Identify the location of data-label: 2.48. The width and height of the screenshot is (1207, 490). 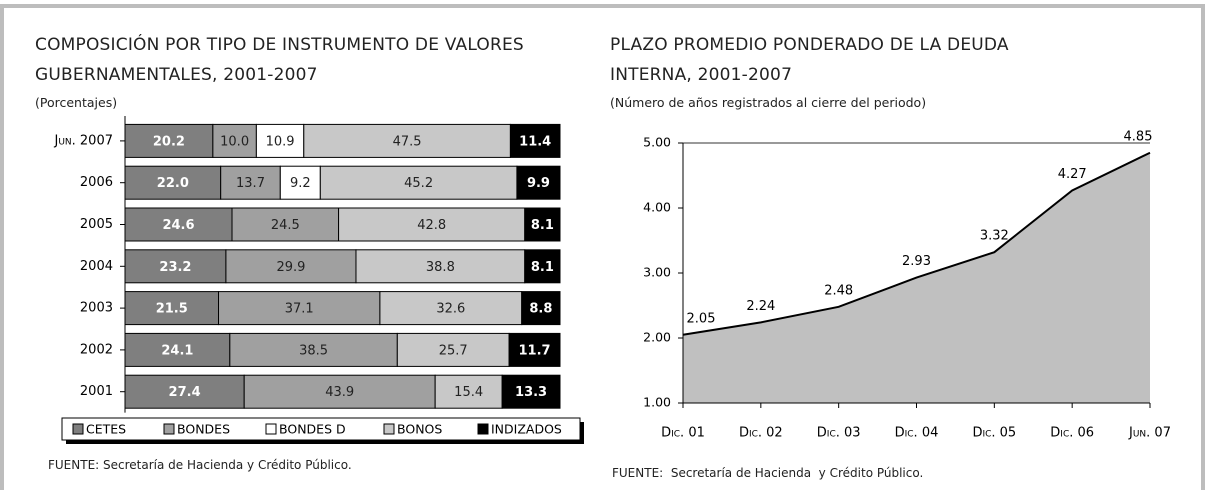
(838, 290).